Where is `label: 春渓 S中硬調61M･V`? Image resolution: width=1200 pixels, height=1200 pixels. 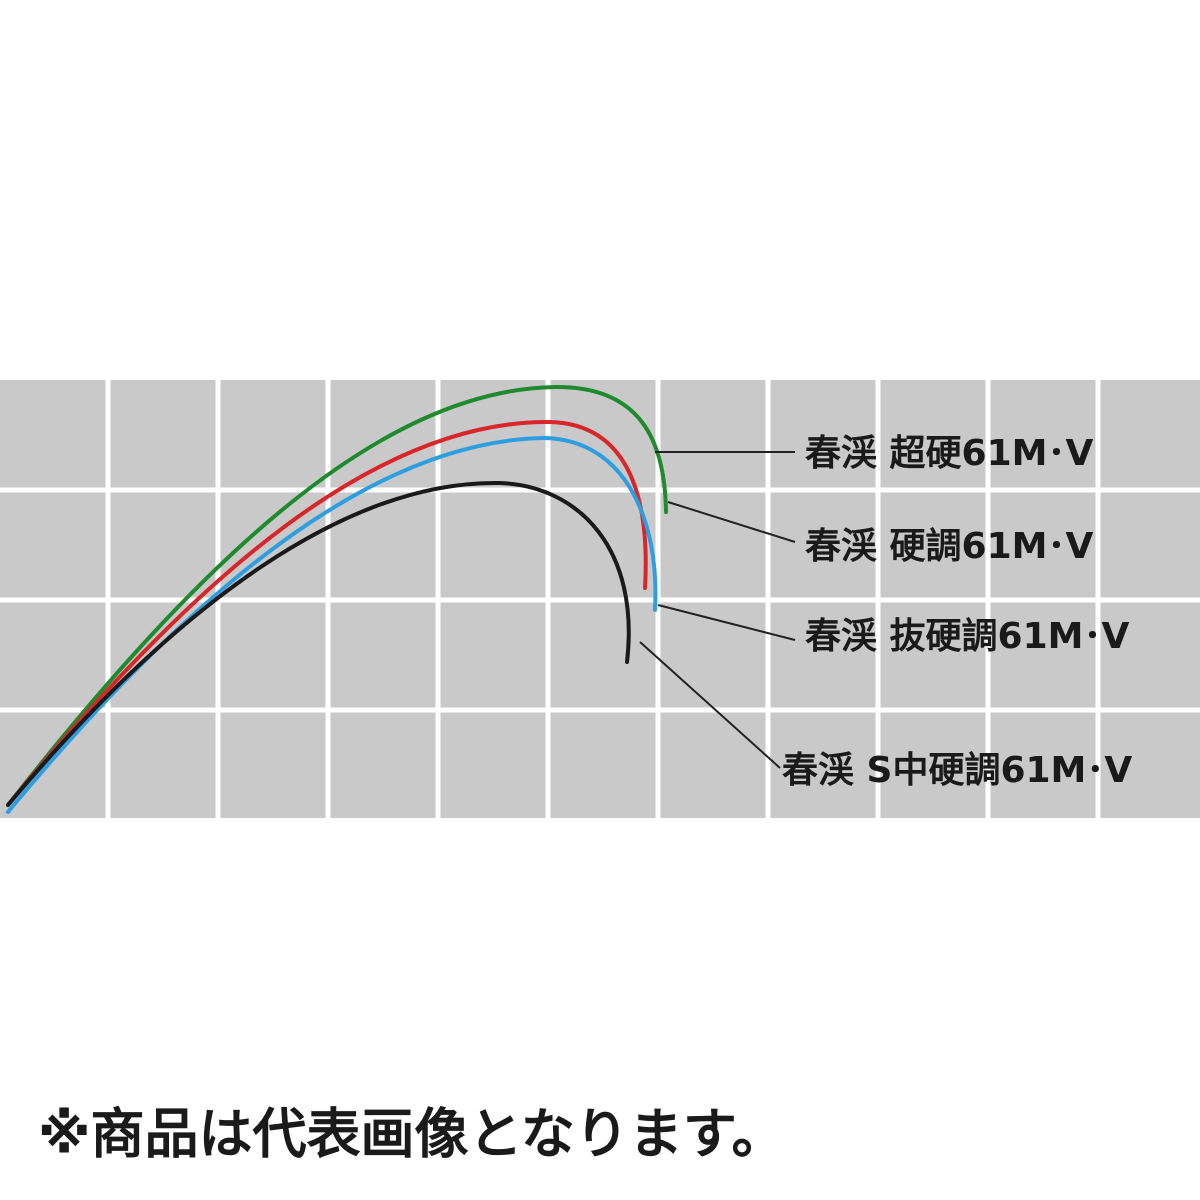
label: 春渓 S中硬調61M･V is located at coordinates (957, 770).